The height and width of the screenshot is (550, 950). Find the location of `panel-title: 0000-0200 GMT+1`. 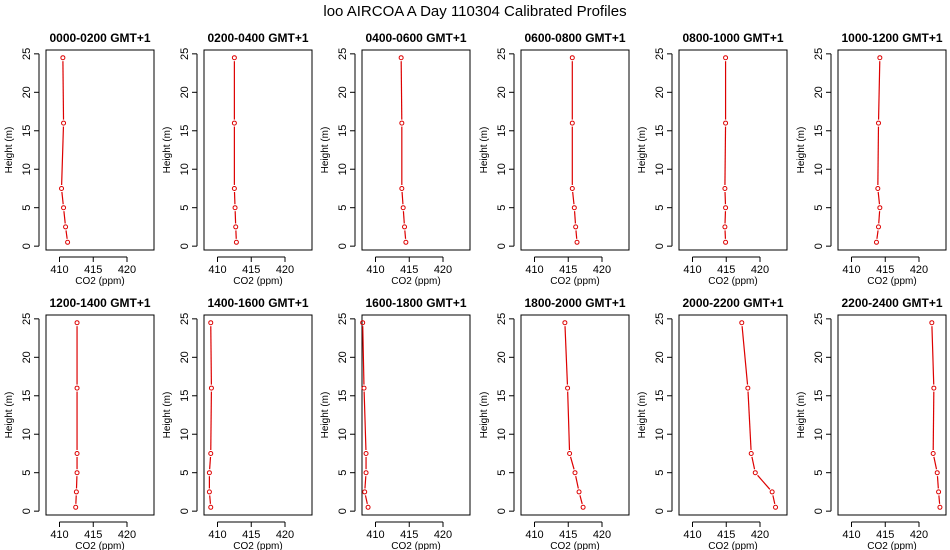

panel-title: 0000-0200 GMT+1 is located at coordinates (99, 38).